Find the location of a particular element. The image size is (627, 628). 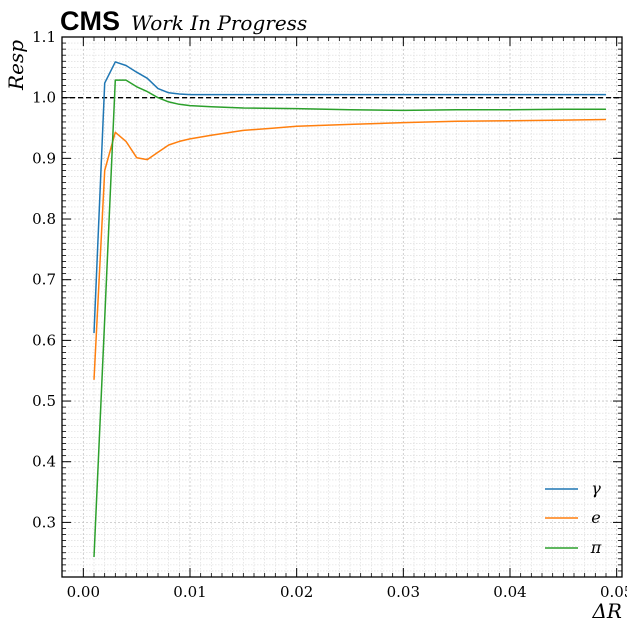

experiment-label: CMS is located at coordinates (90, 21).